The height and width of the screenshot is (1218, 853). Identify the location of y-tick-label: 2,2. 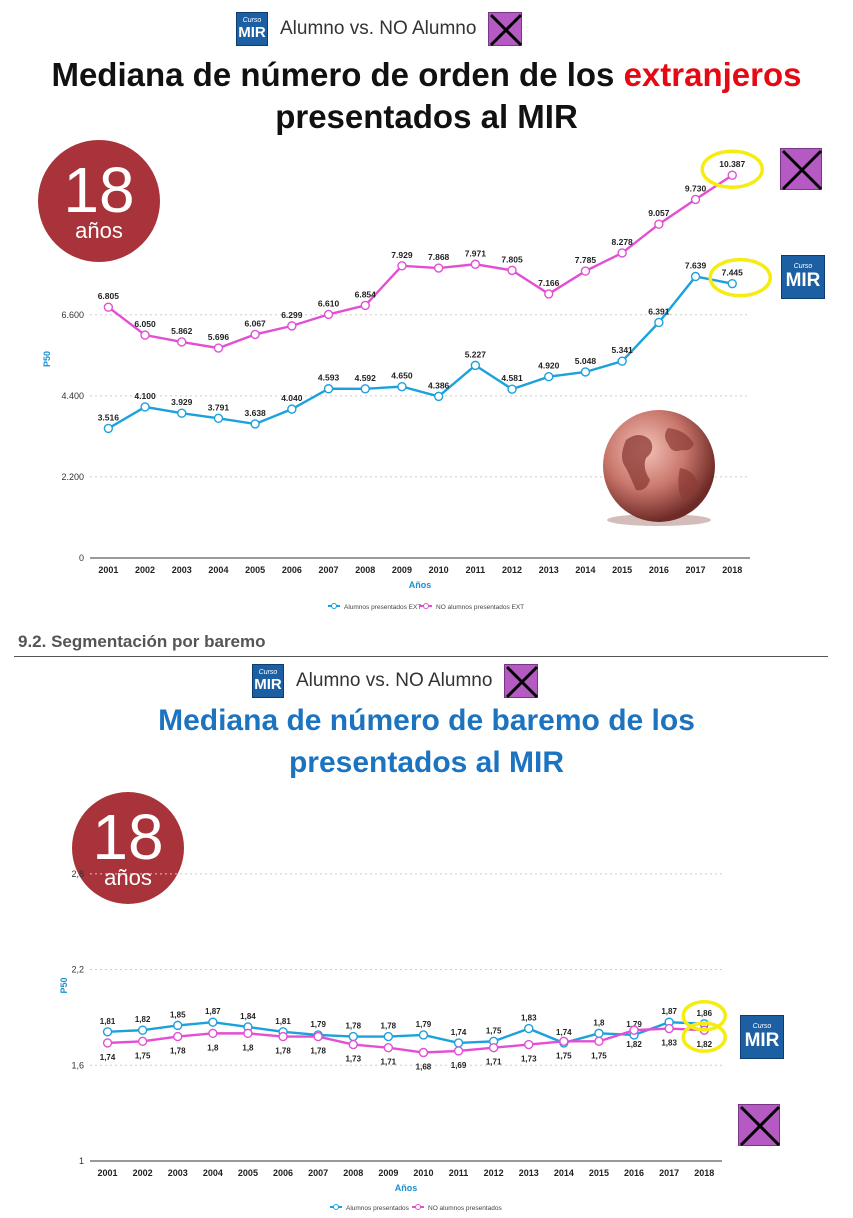
(77, 970).